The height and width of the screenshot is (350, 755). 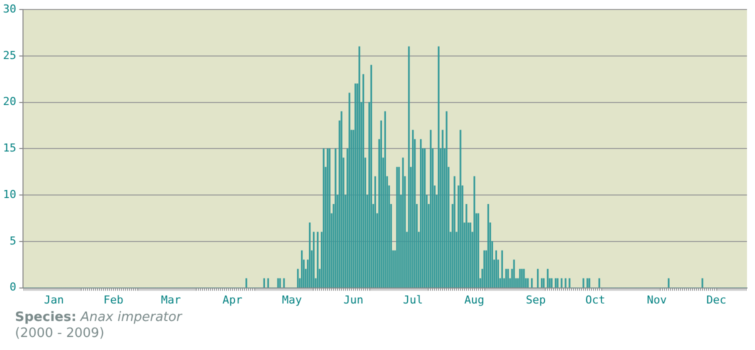 I want to click on y-tick-label: 15, so click(x=9, y=148).